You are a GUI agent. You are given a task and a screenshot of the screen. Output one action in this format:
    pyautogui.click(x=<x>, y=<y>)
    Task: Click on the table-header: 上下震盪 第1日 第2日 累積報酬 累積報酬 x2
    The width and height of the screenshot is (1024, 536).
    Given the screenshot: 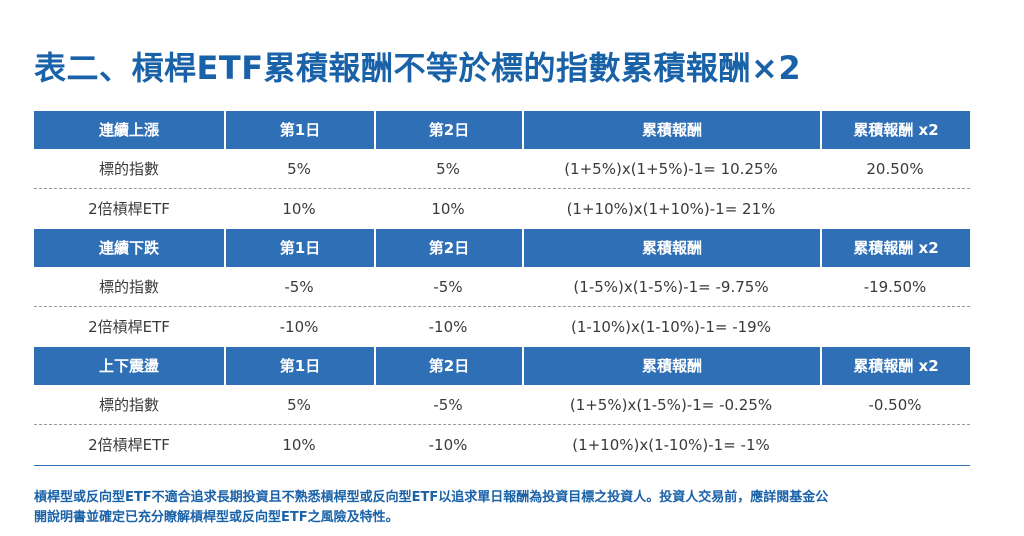 What is the action you would take?
    pyautogui.click(x=502, y=366)
    